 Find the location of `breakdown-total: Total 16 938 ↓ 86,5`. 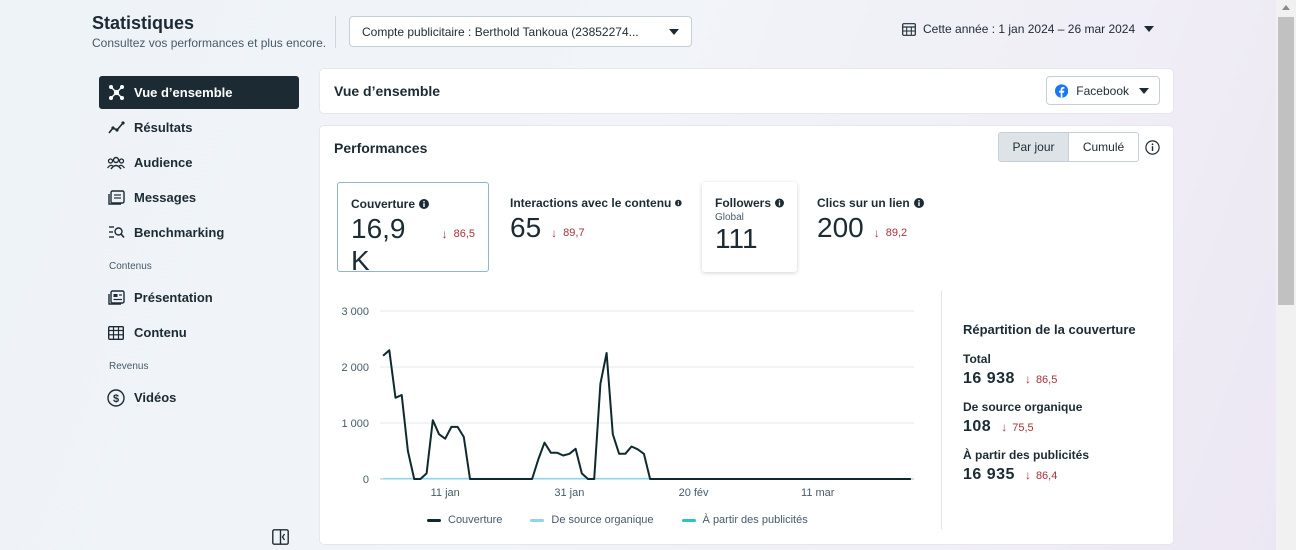

breakdown-total: Total 16 938 ↓ 86,5 is located at coordinates (1063, 370).